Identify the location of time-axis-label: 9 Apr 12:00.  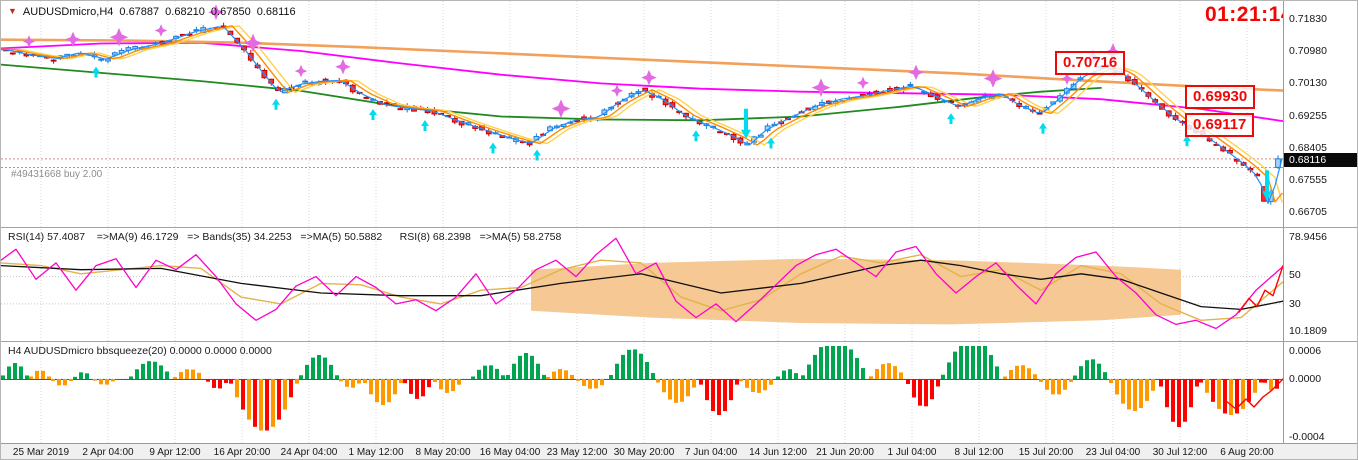
(175, 452).